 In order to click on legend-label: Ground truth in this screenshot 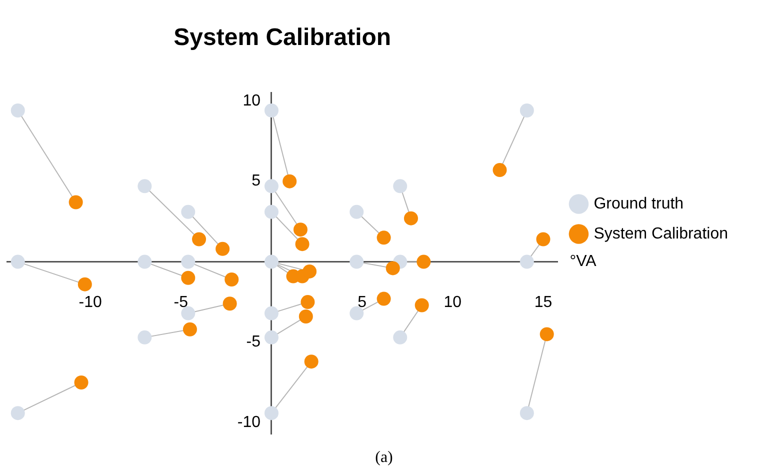, I will do `click(639, 203)`.